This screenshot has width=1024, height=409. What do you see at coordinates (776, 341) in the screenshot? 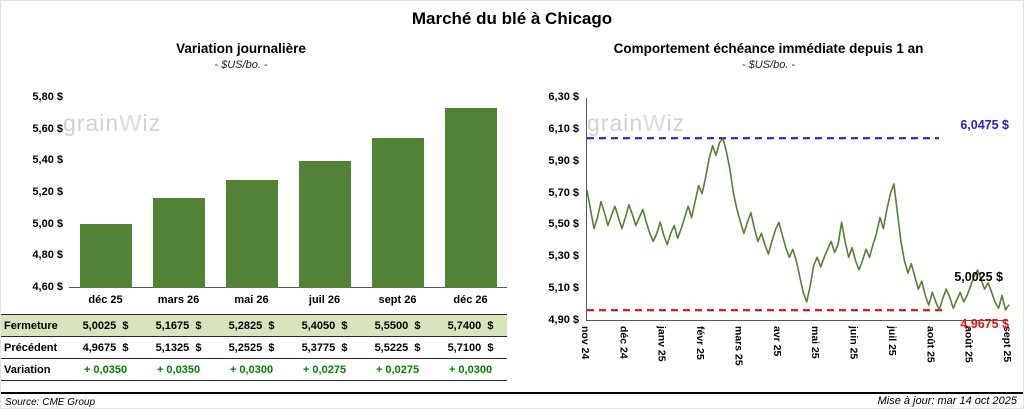
I see `line-x-tick-label: avr 25` at bounding box center [776, 341].